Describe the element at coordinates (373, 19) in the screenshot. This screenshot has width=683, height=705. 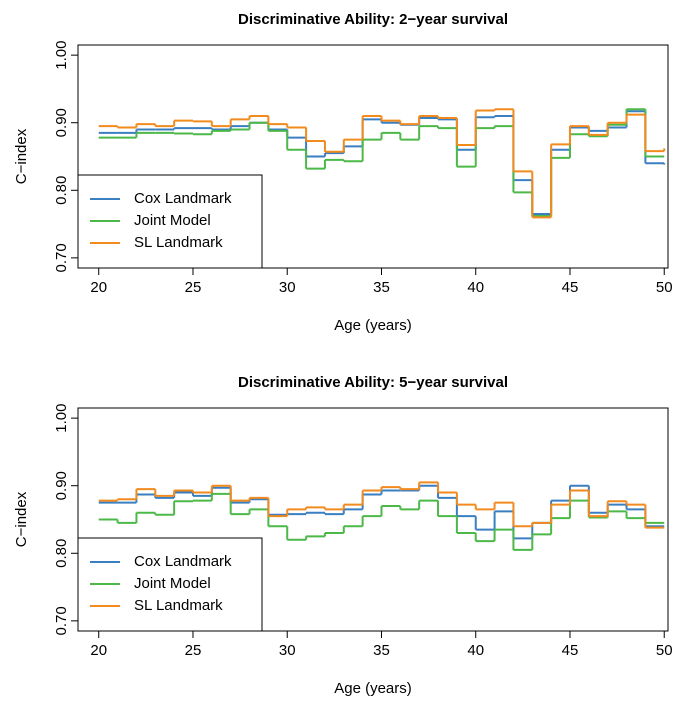
I see `chart-title: Discriminative Ability: 2−year survival` at that location.